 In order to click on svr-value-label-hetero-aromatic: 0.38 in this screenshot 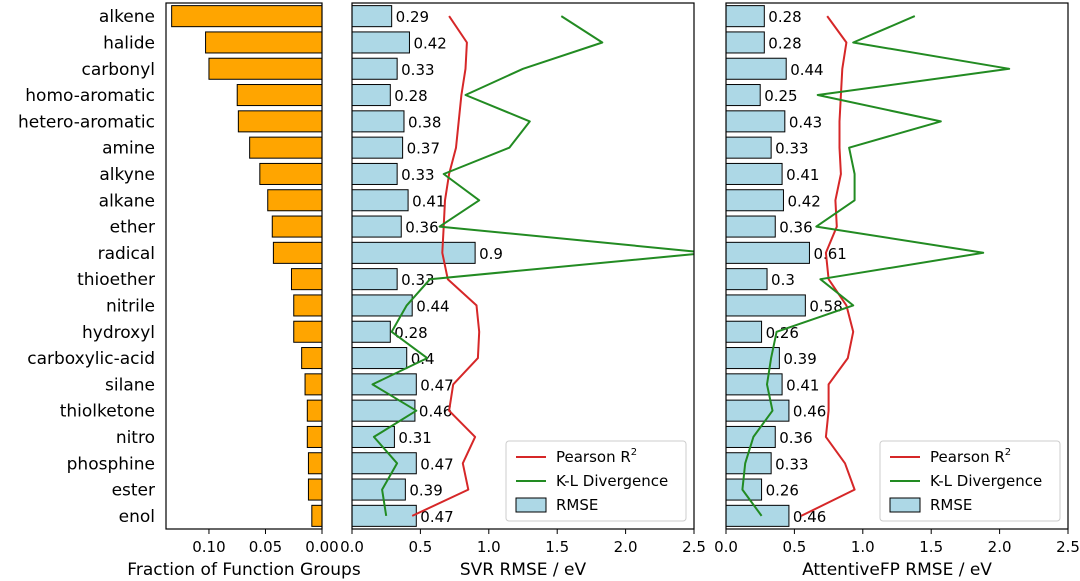, I will do `click(424, 122)`.